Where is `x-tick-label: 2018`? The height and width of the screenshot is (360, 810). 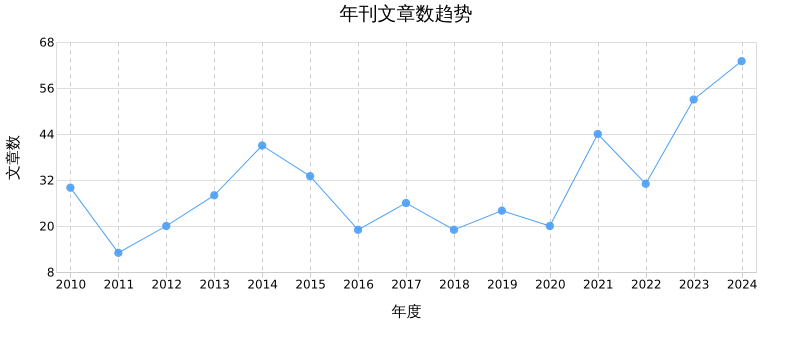 x-tick-label: 2018 is located at coordinates (454, 285).